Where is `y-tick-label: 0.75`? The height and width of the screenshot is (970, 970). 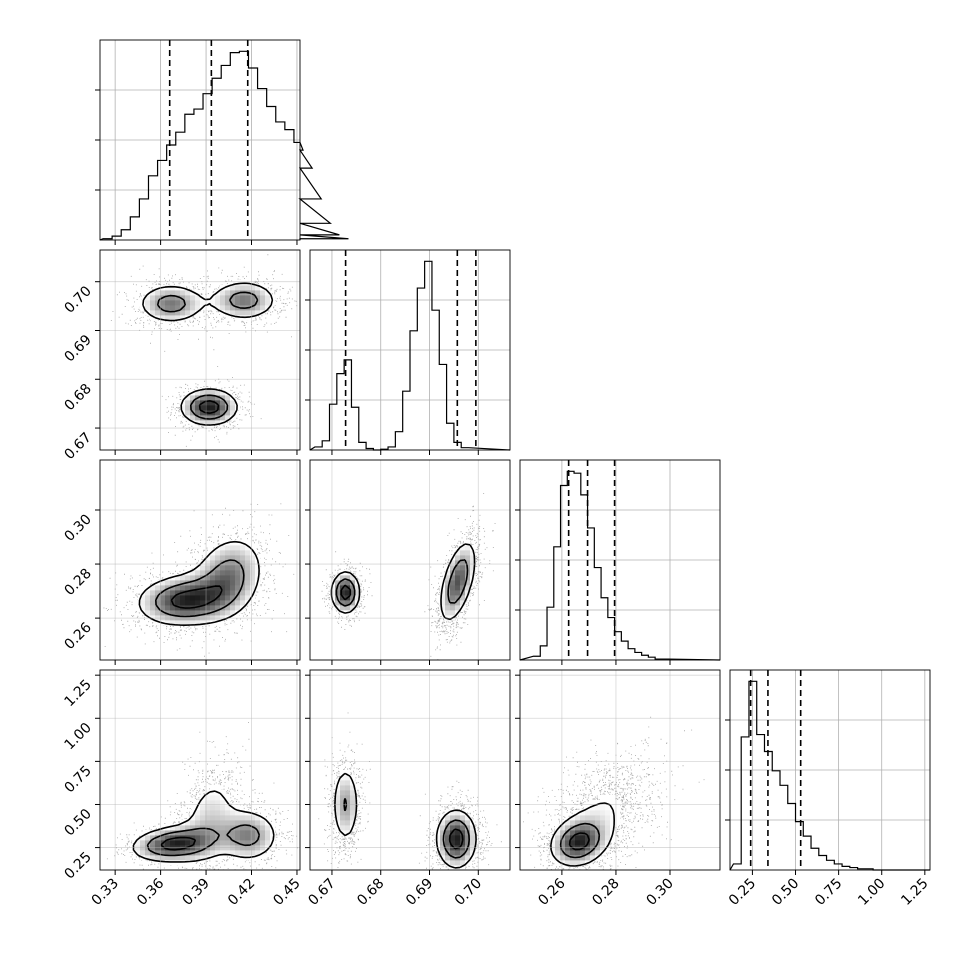 y-tick-label: 0.75 is located at coordinates (77, 779).